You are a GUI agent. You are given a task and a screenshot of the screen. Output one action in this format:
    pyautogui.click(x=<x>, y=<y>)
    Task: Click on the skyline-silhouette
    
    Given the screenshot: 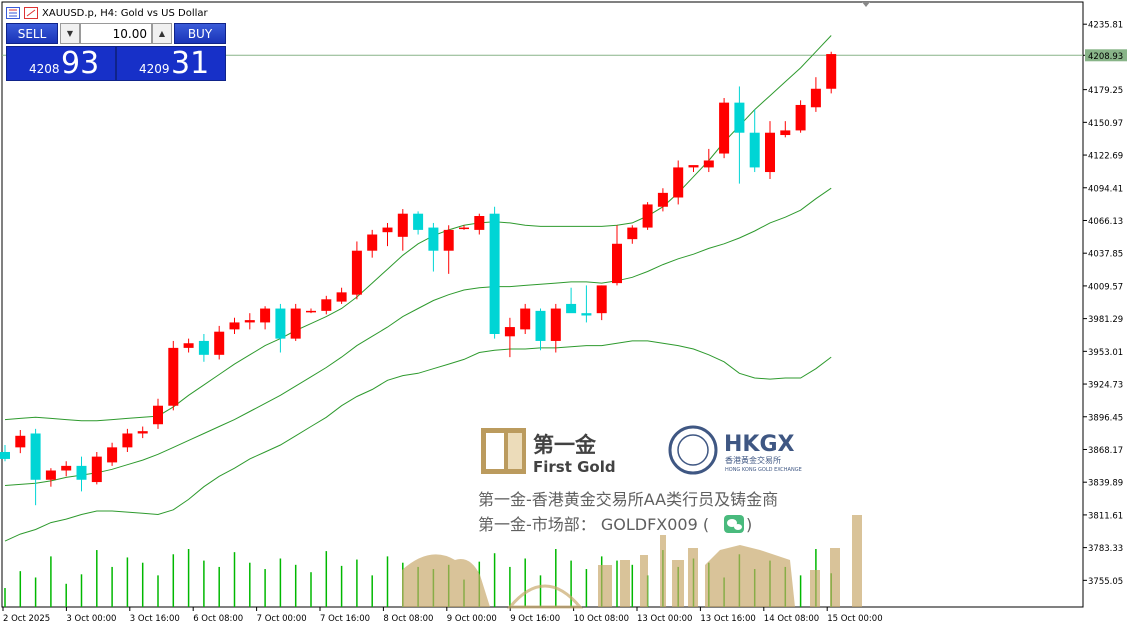 What is the action you would take?
    pyautogui.click(x=632, y=562)
    